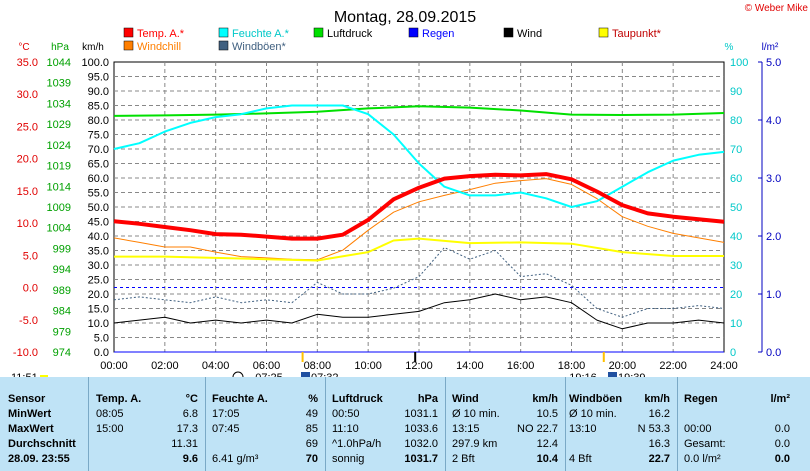 The height and width of the screenshot is (471, 810). I want to click on table-cell: 17:05, so click(226, 414).